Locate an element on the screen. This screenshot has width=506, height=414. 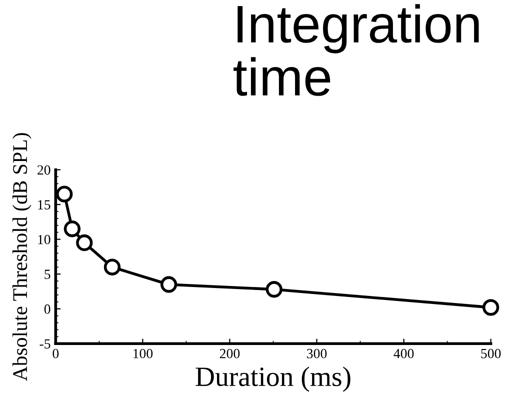
y-tick-label: 15 is located at coordinates (44, 205).